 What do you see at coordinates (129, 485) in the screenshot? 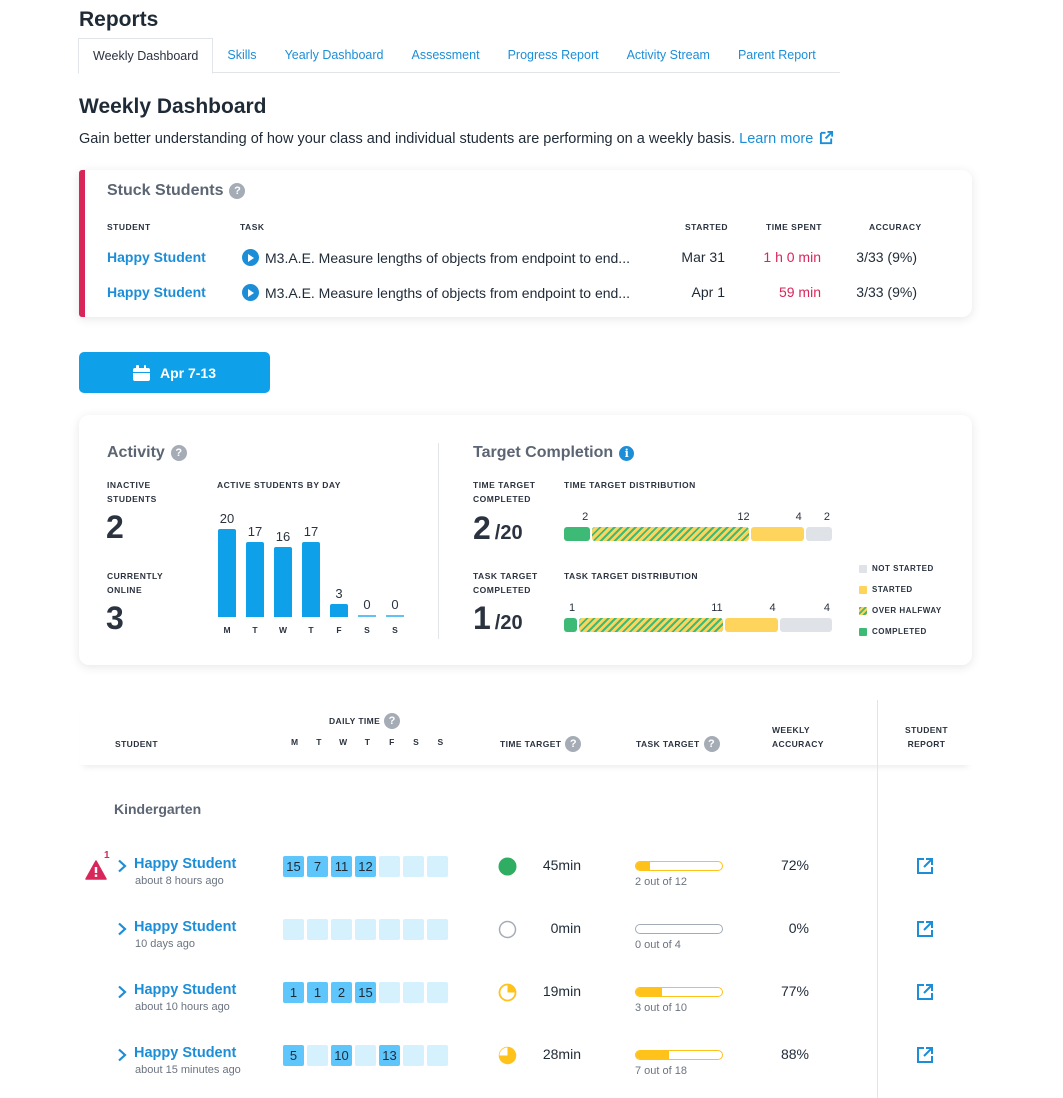
I see `inactive-label-line1: INACTIVE` at bounding box center [129, 485].